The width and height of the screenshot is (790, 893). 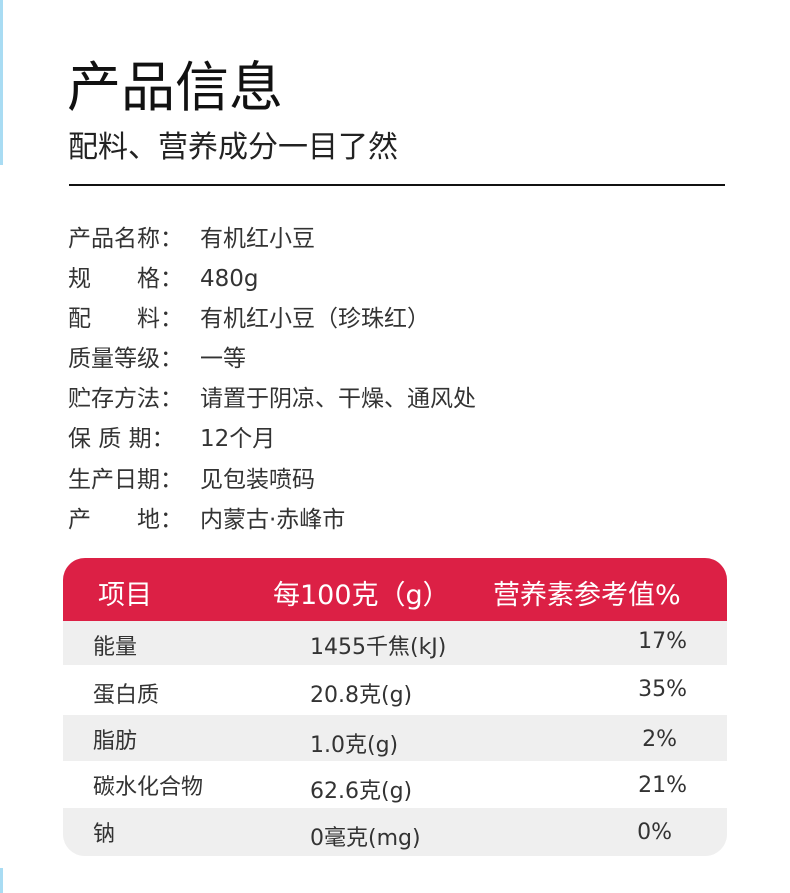 What do you see at coordinates (126, 695) in the screenshot?
I see `cell-item: 蛋白质` at bounding box center [126, 695].